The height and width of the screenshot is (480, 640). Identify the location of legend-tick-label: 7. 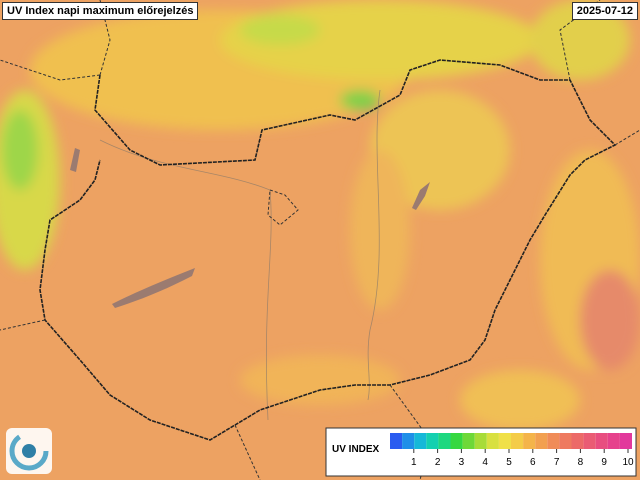
(557, 462).